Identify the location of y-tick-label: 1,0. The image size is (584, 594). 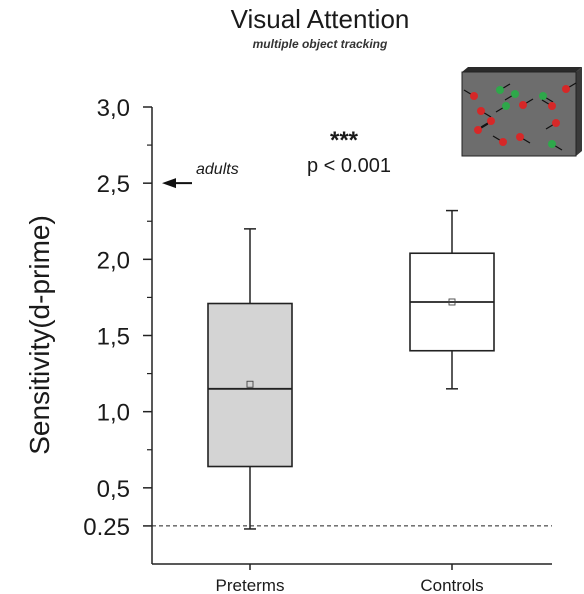
(113, 413).